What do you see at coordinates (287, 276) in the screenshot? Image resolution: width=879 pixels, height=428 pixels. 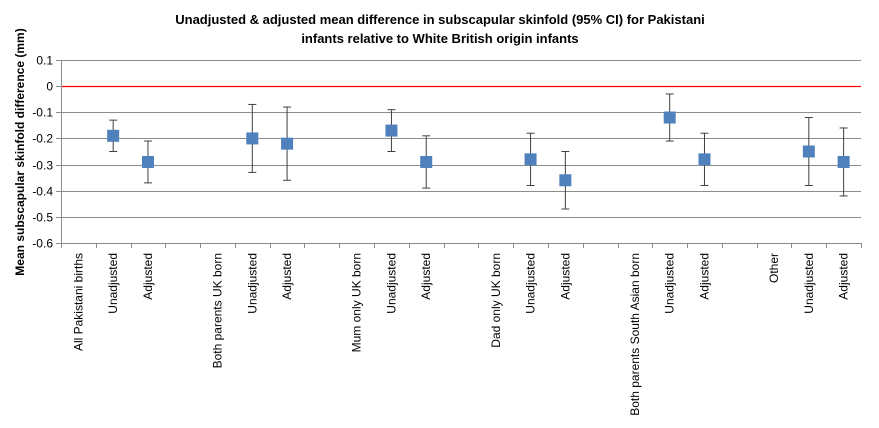 I see `x-tick-label-6: Adjusted` at bounding box center [287, 276].